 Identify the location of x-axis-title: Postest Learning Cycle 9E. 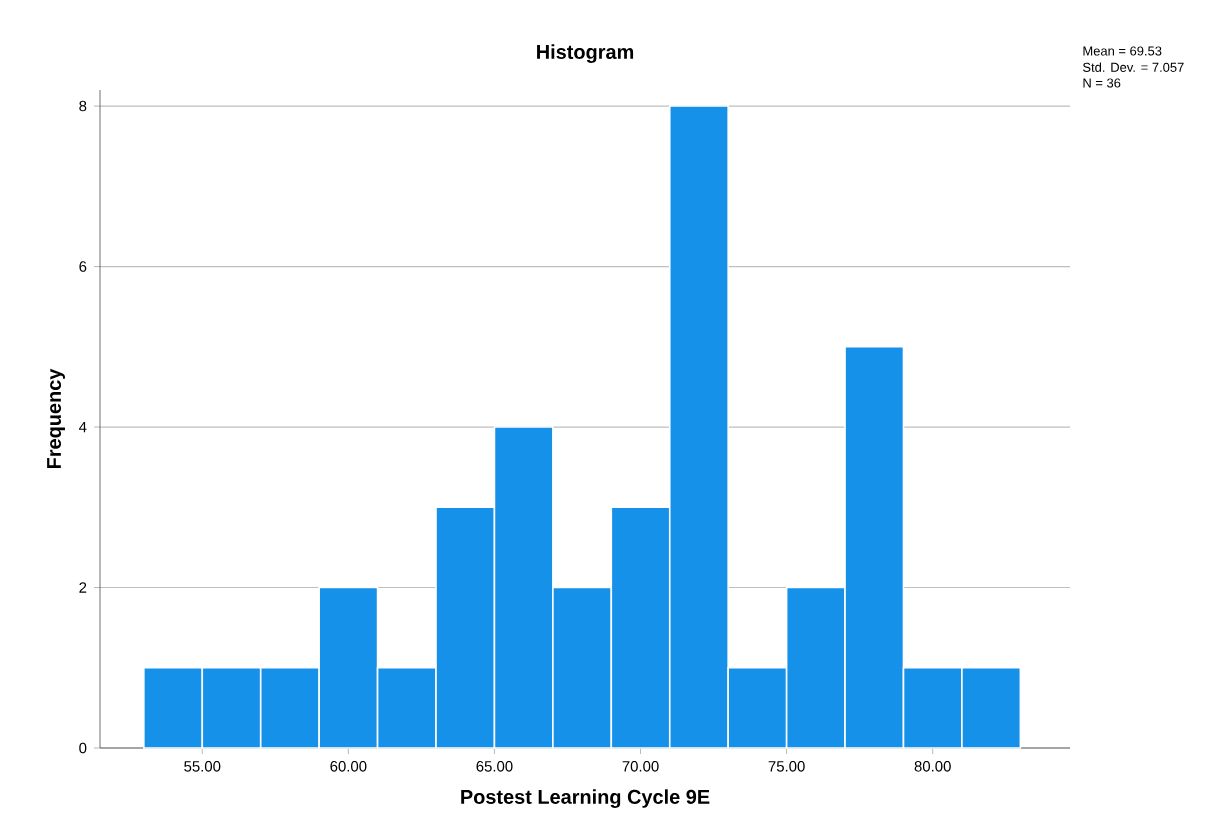
(585, 798).